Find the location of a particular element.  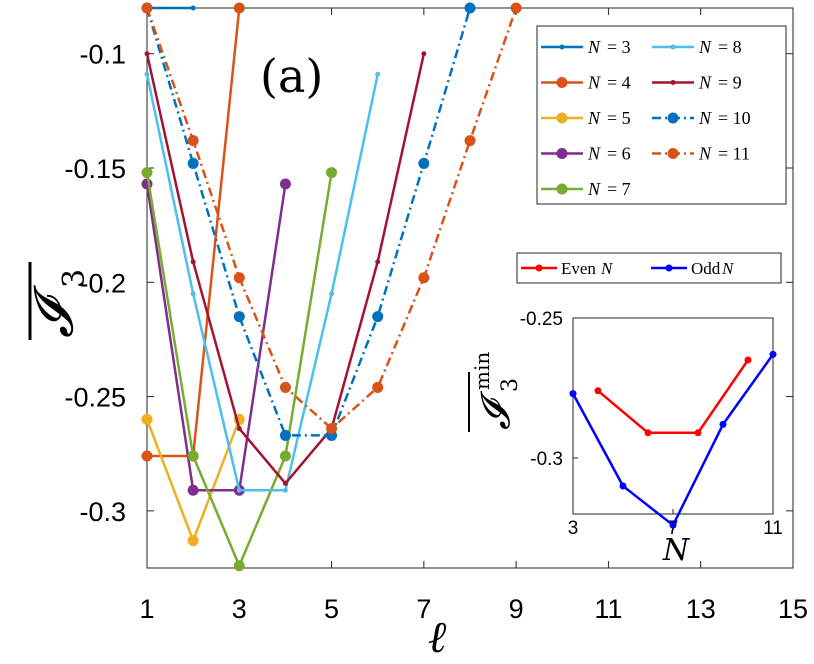

inset-plot-area is located at coordinates (673, 416).